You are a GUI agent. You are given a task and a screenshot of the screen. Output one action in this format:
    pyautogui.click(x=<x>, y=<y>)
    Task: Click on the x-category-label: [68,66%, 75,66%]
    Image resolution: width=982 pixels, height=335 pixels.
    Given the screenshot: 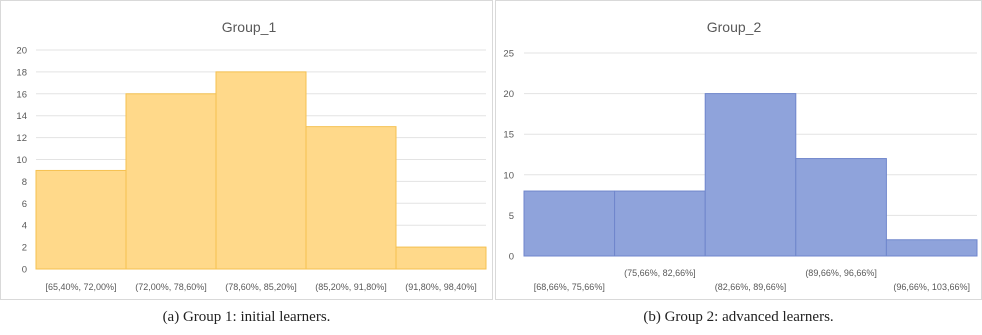 What is the action you would take?
    pyautogui.click(x=569, y=287)
    